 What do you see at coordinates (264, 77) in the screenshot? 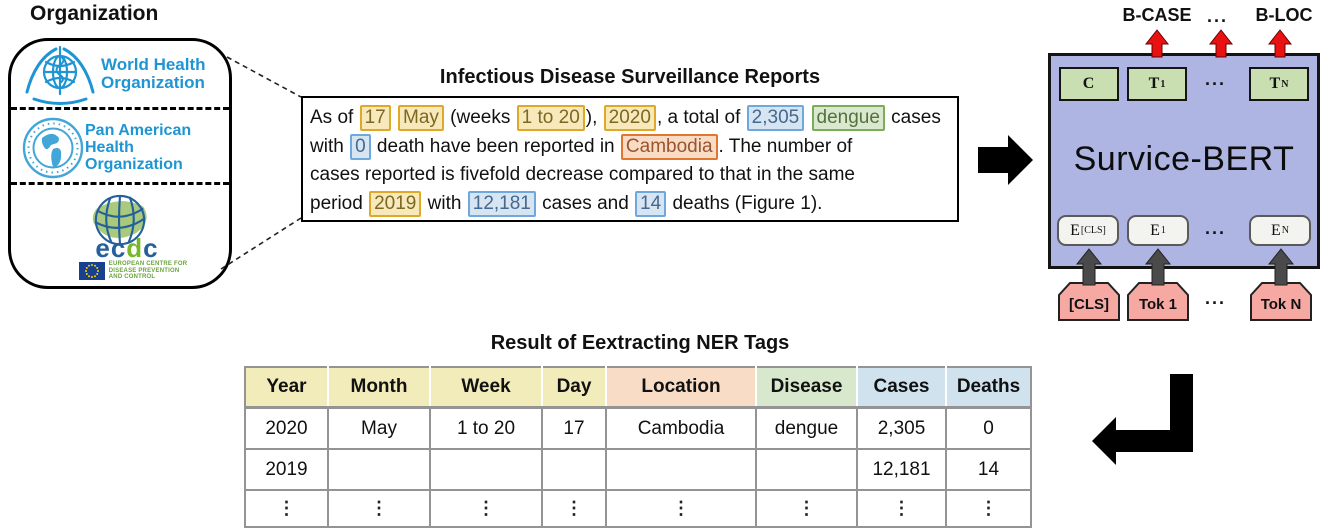
I see `connector-line-top` at bounding box center [264, 77].